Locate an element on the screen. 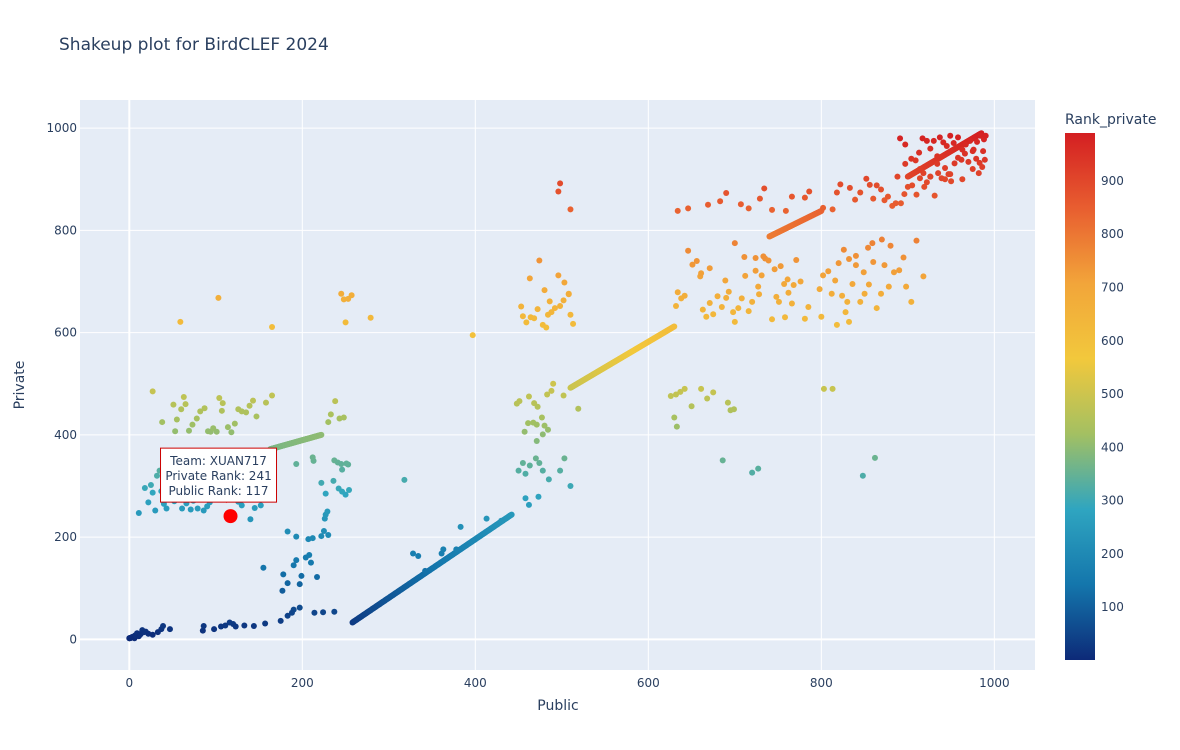  highlight-point is located at coordinates (230, 516).